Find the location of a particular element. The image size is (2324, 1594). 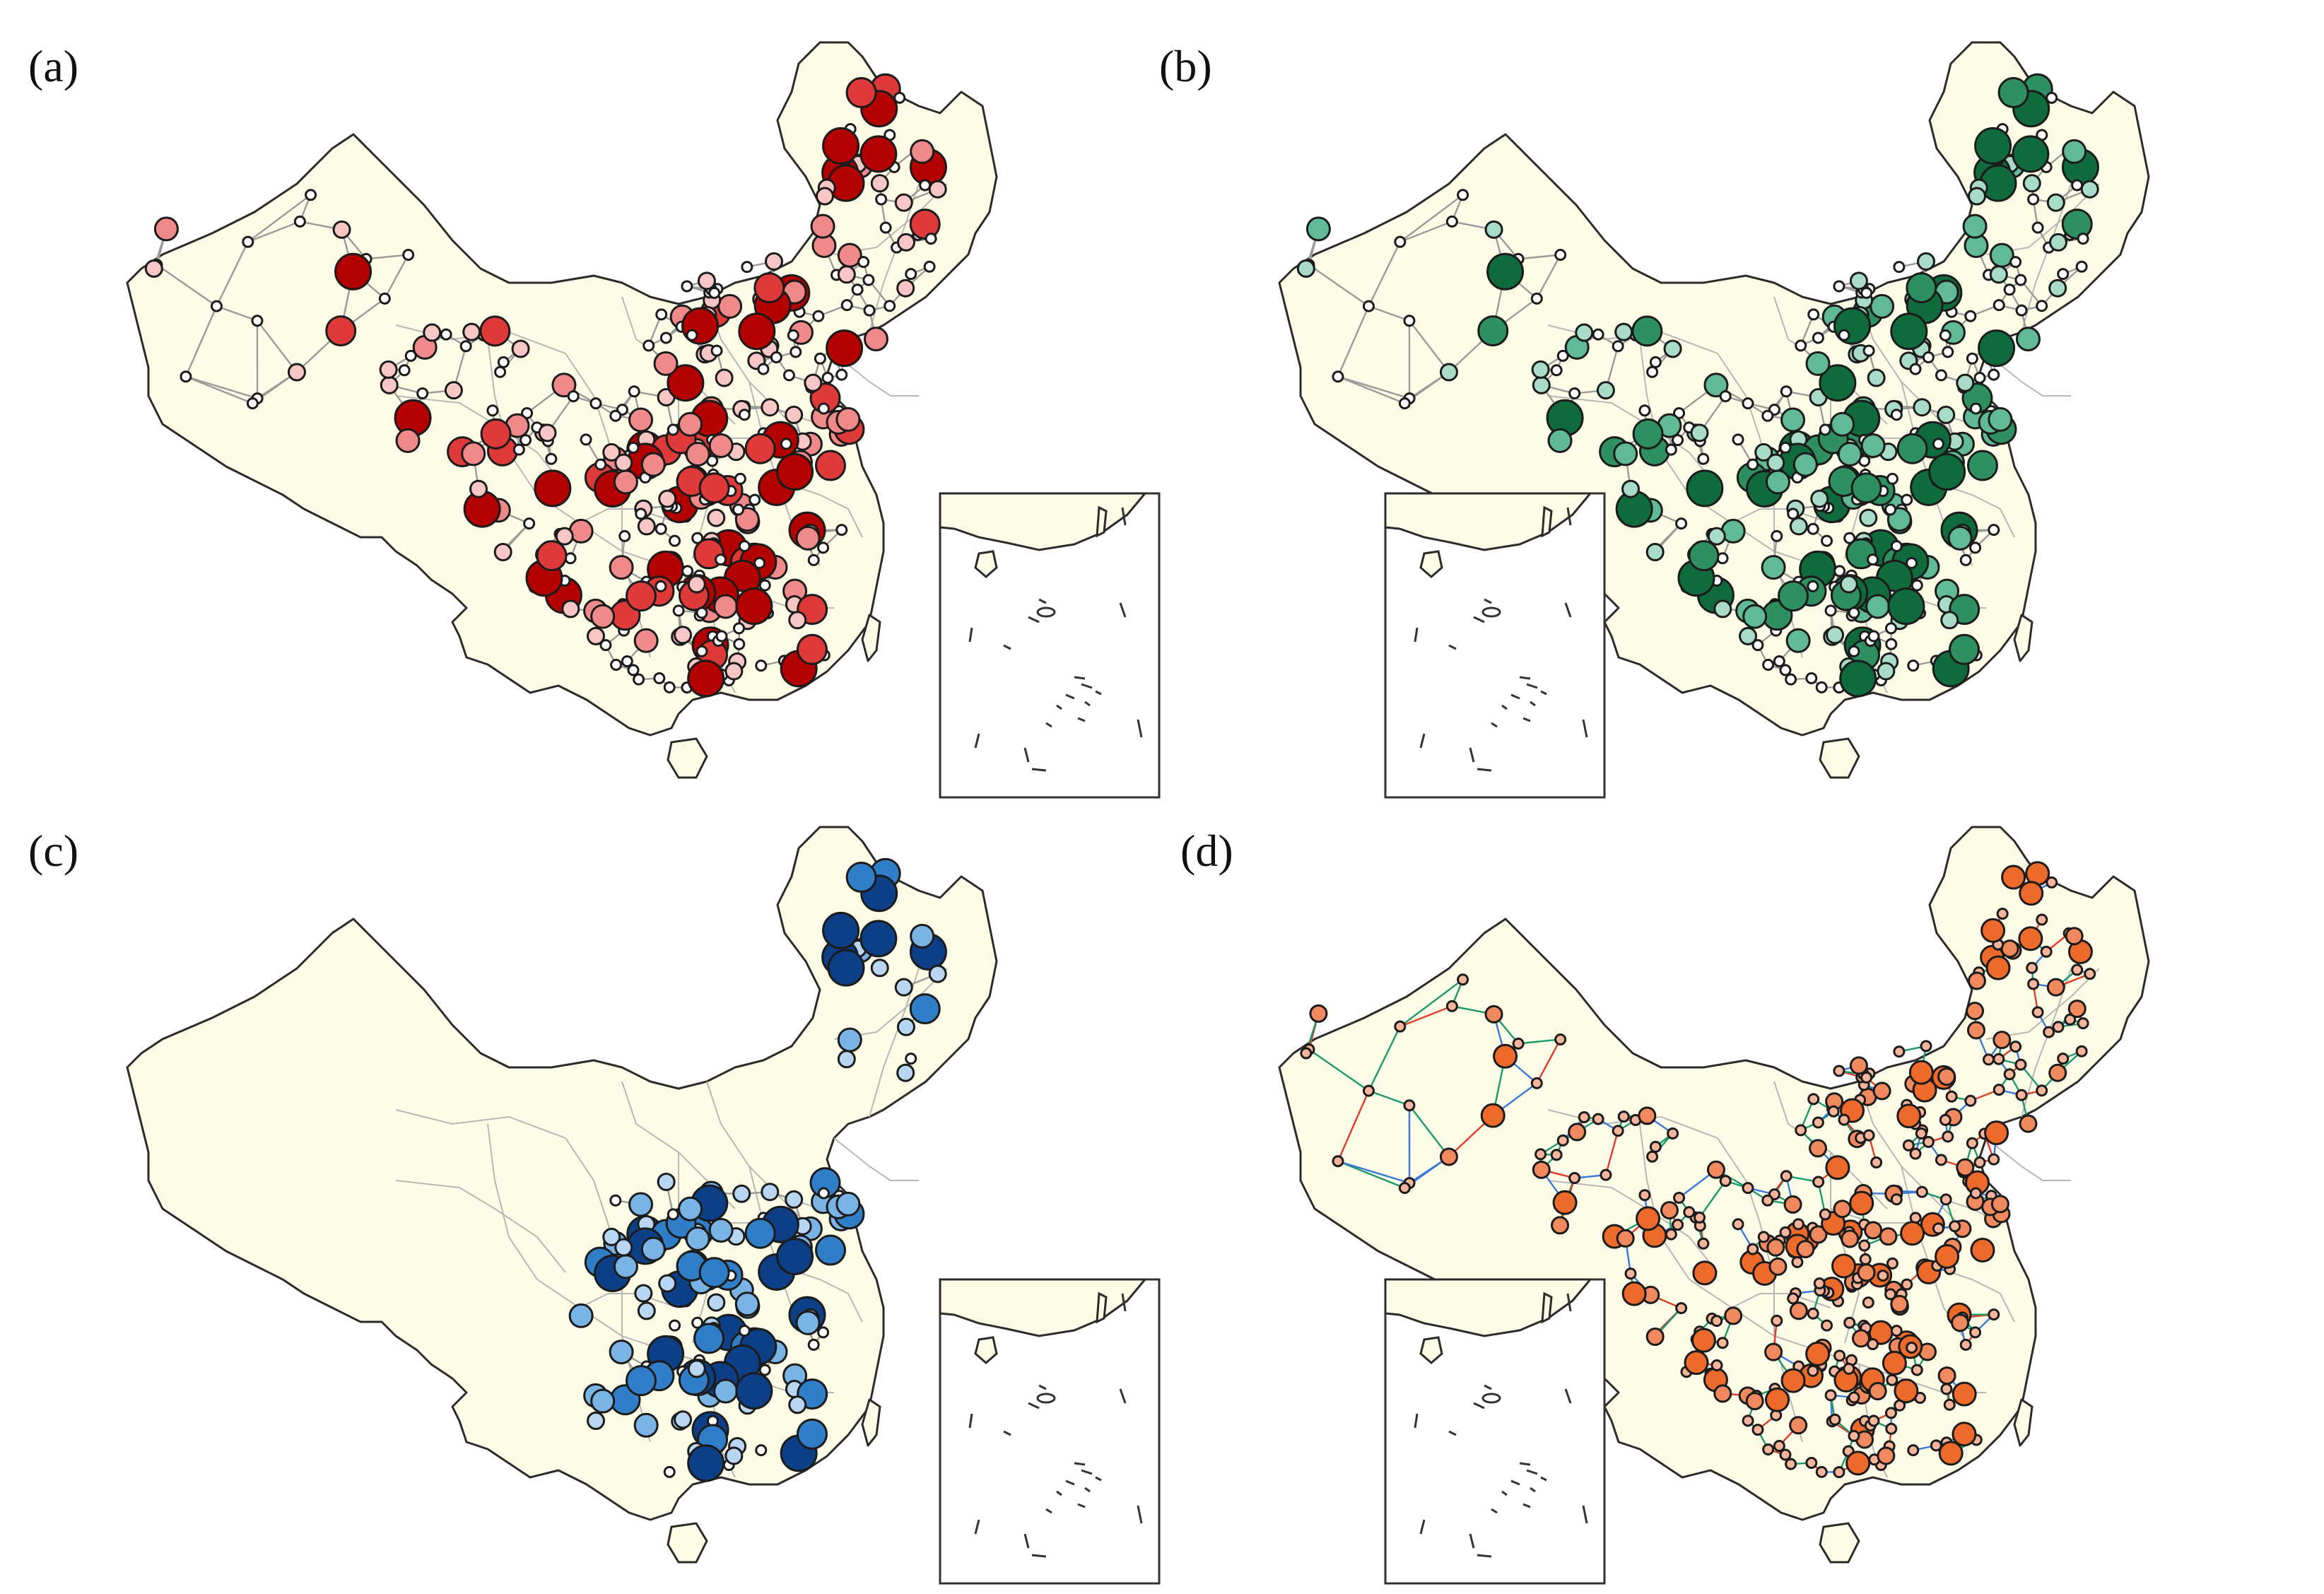

city-nodes-b is located at coordinates (1697, 386).